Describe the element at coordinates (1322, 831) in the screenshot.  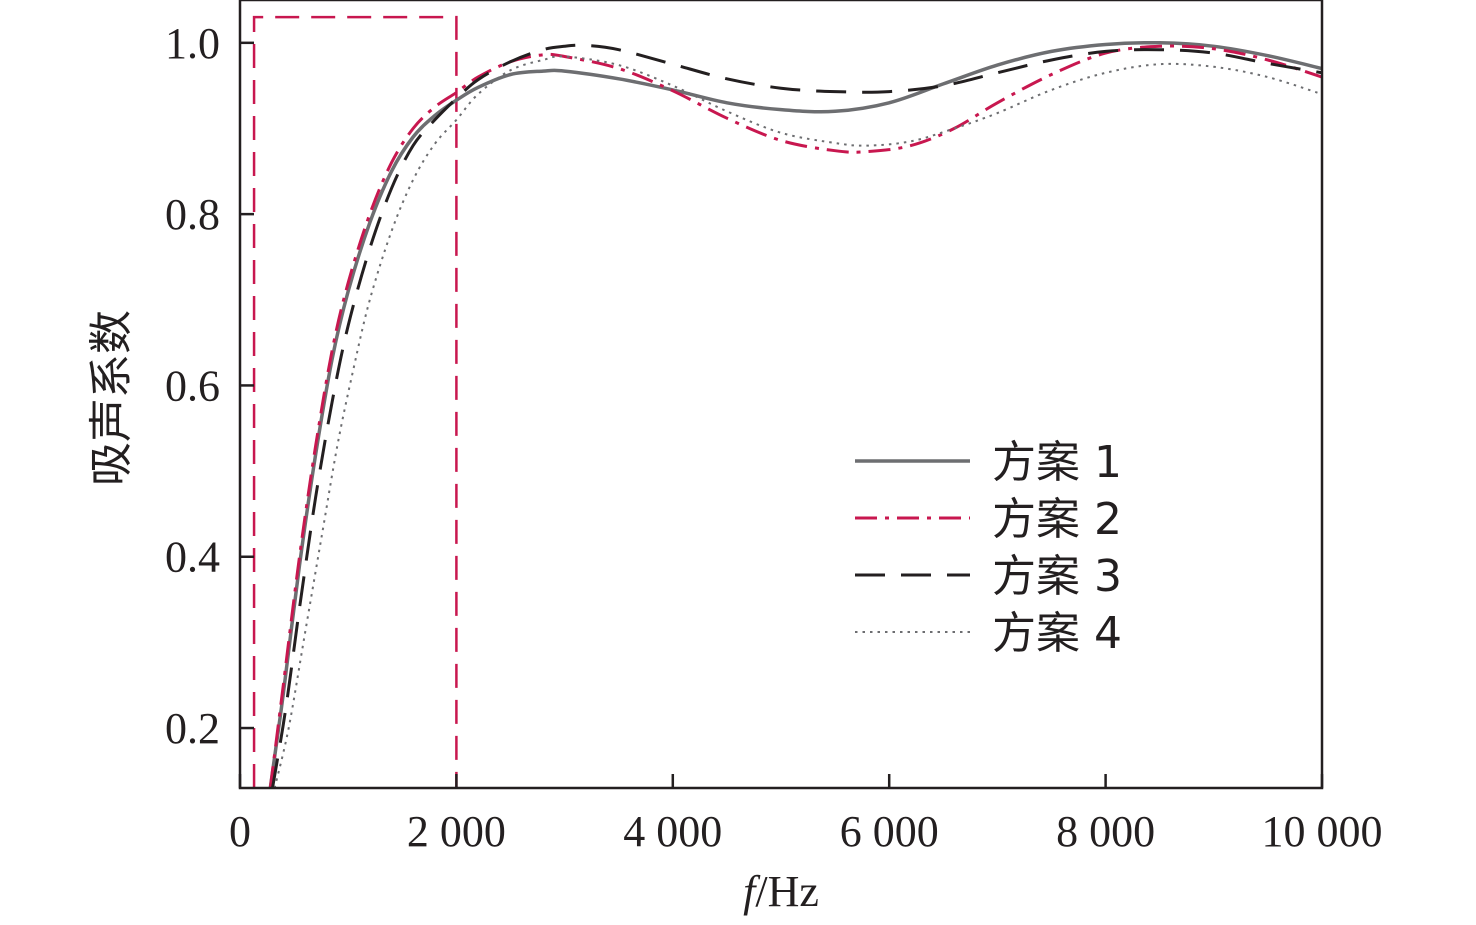
I see `x-tick-label-5: 10 000` at that location.